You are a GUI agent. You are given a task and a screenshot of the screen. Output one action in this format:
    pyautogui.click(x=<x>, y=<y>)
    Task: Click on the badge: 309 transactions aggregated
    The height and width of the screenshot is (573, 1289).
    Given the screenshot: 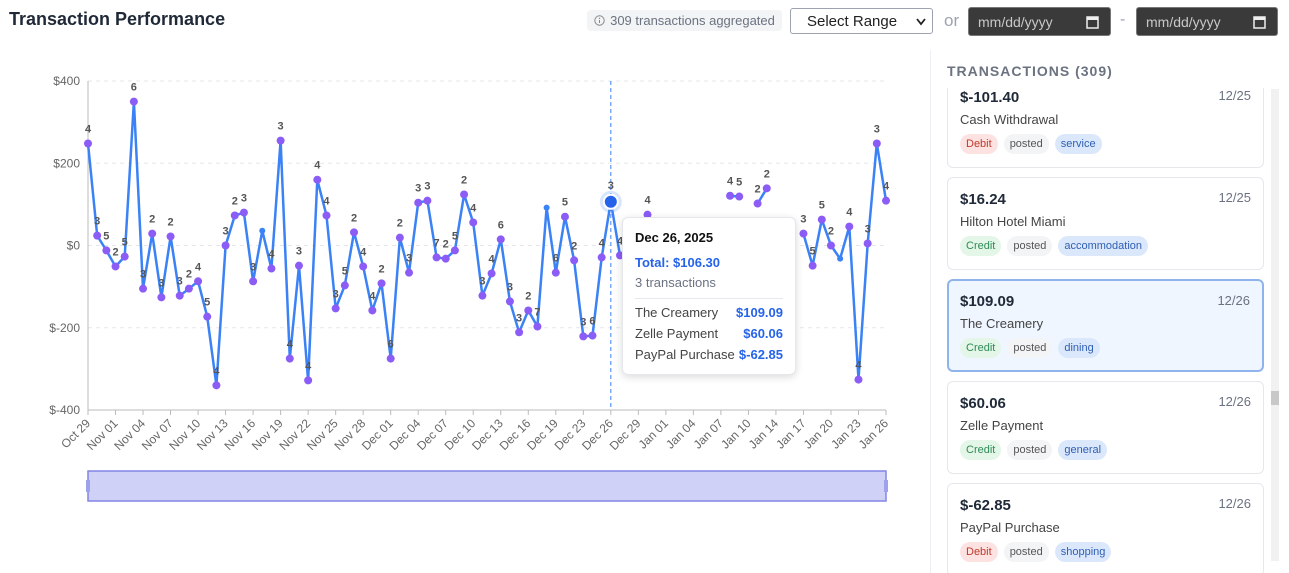 What is the action you would take?
    pyautogui.click(x=684, y=20)
    